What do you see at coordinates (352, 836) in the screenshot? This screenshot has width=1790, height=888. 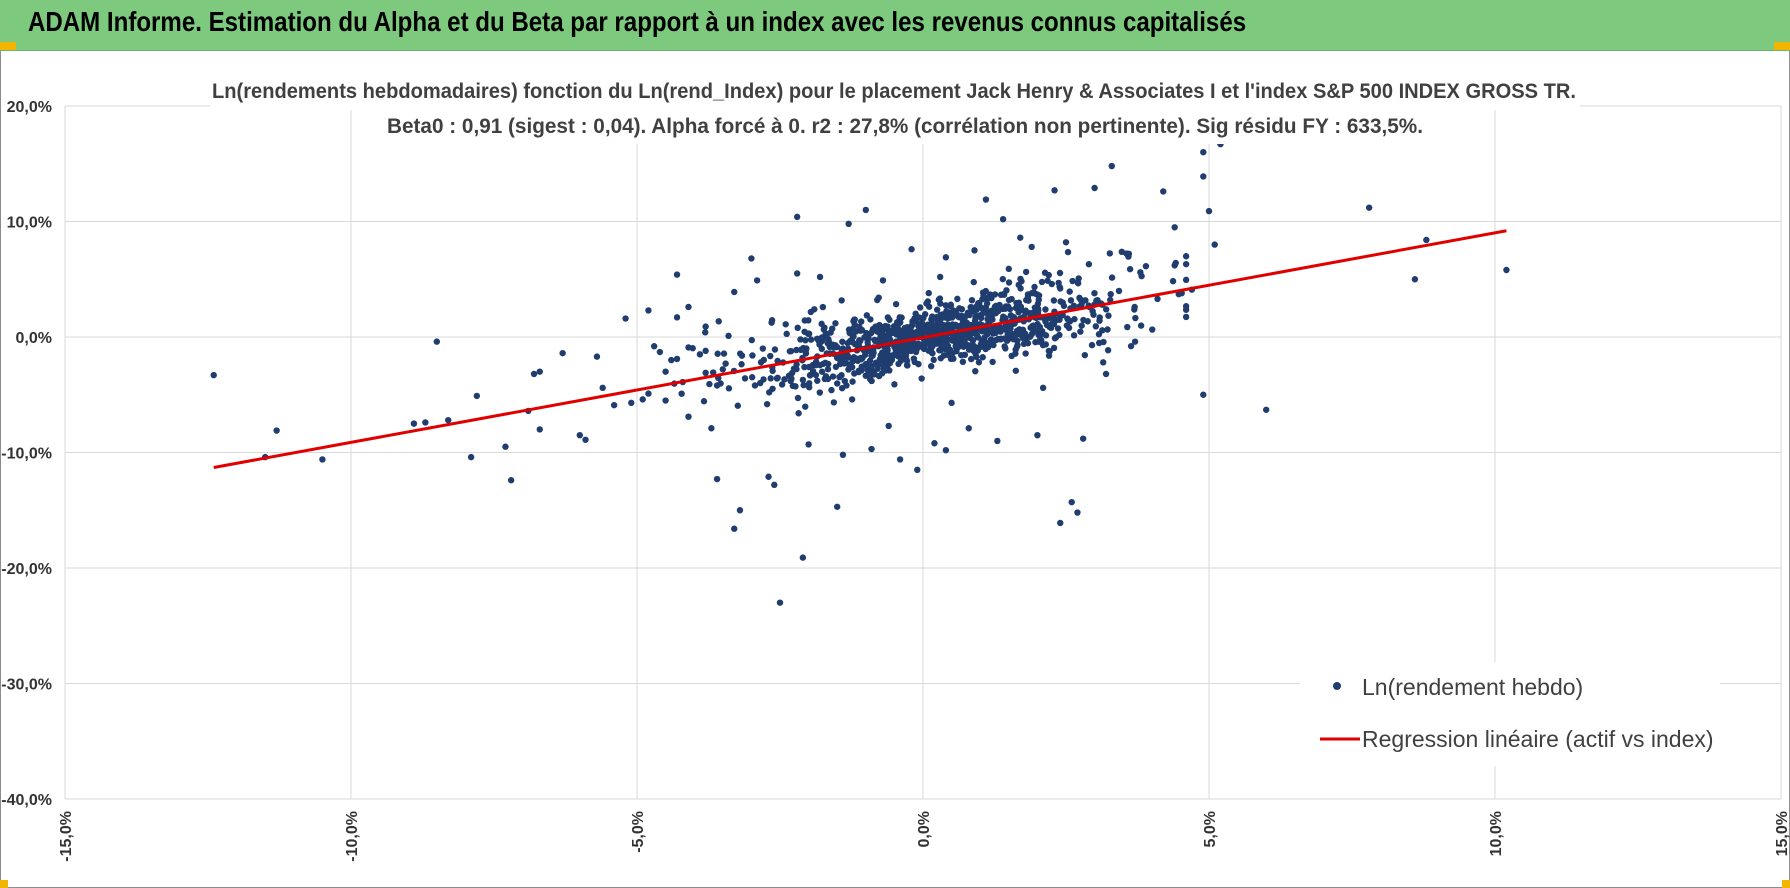 I see `x-tick-label: -10,0%` at bounding box center [352, 836].